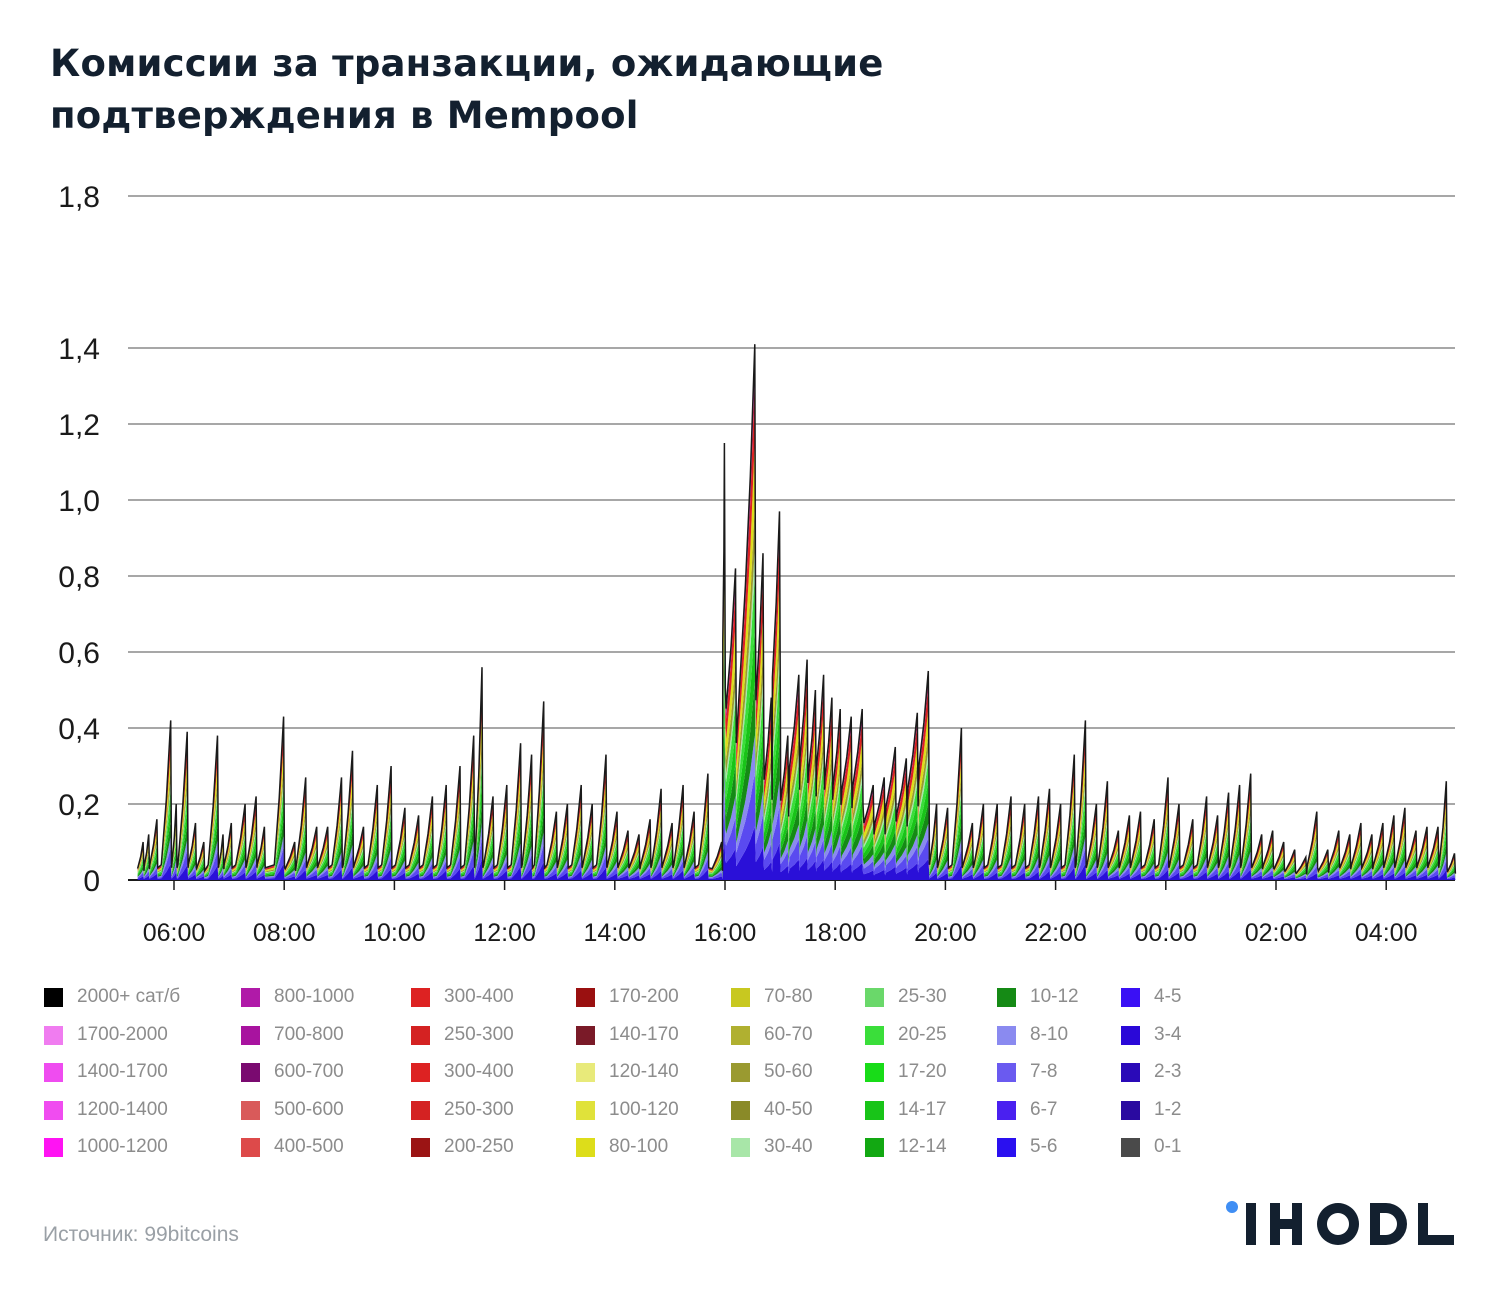 The image size is (1500, 1290). I want to click on x-tick-label: 08:00, so click(284, 933).